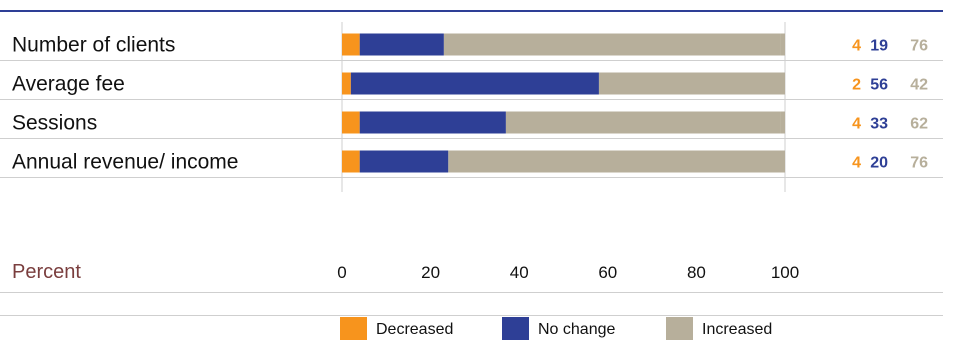  Describe the element at coordinates (68, 84) in the screenshot. I see `category-label: Average fee` at that location.